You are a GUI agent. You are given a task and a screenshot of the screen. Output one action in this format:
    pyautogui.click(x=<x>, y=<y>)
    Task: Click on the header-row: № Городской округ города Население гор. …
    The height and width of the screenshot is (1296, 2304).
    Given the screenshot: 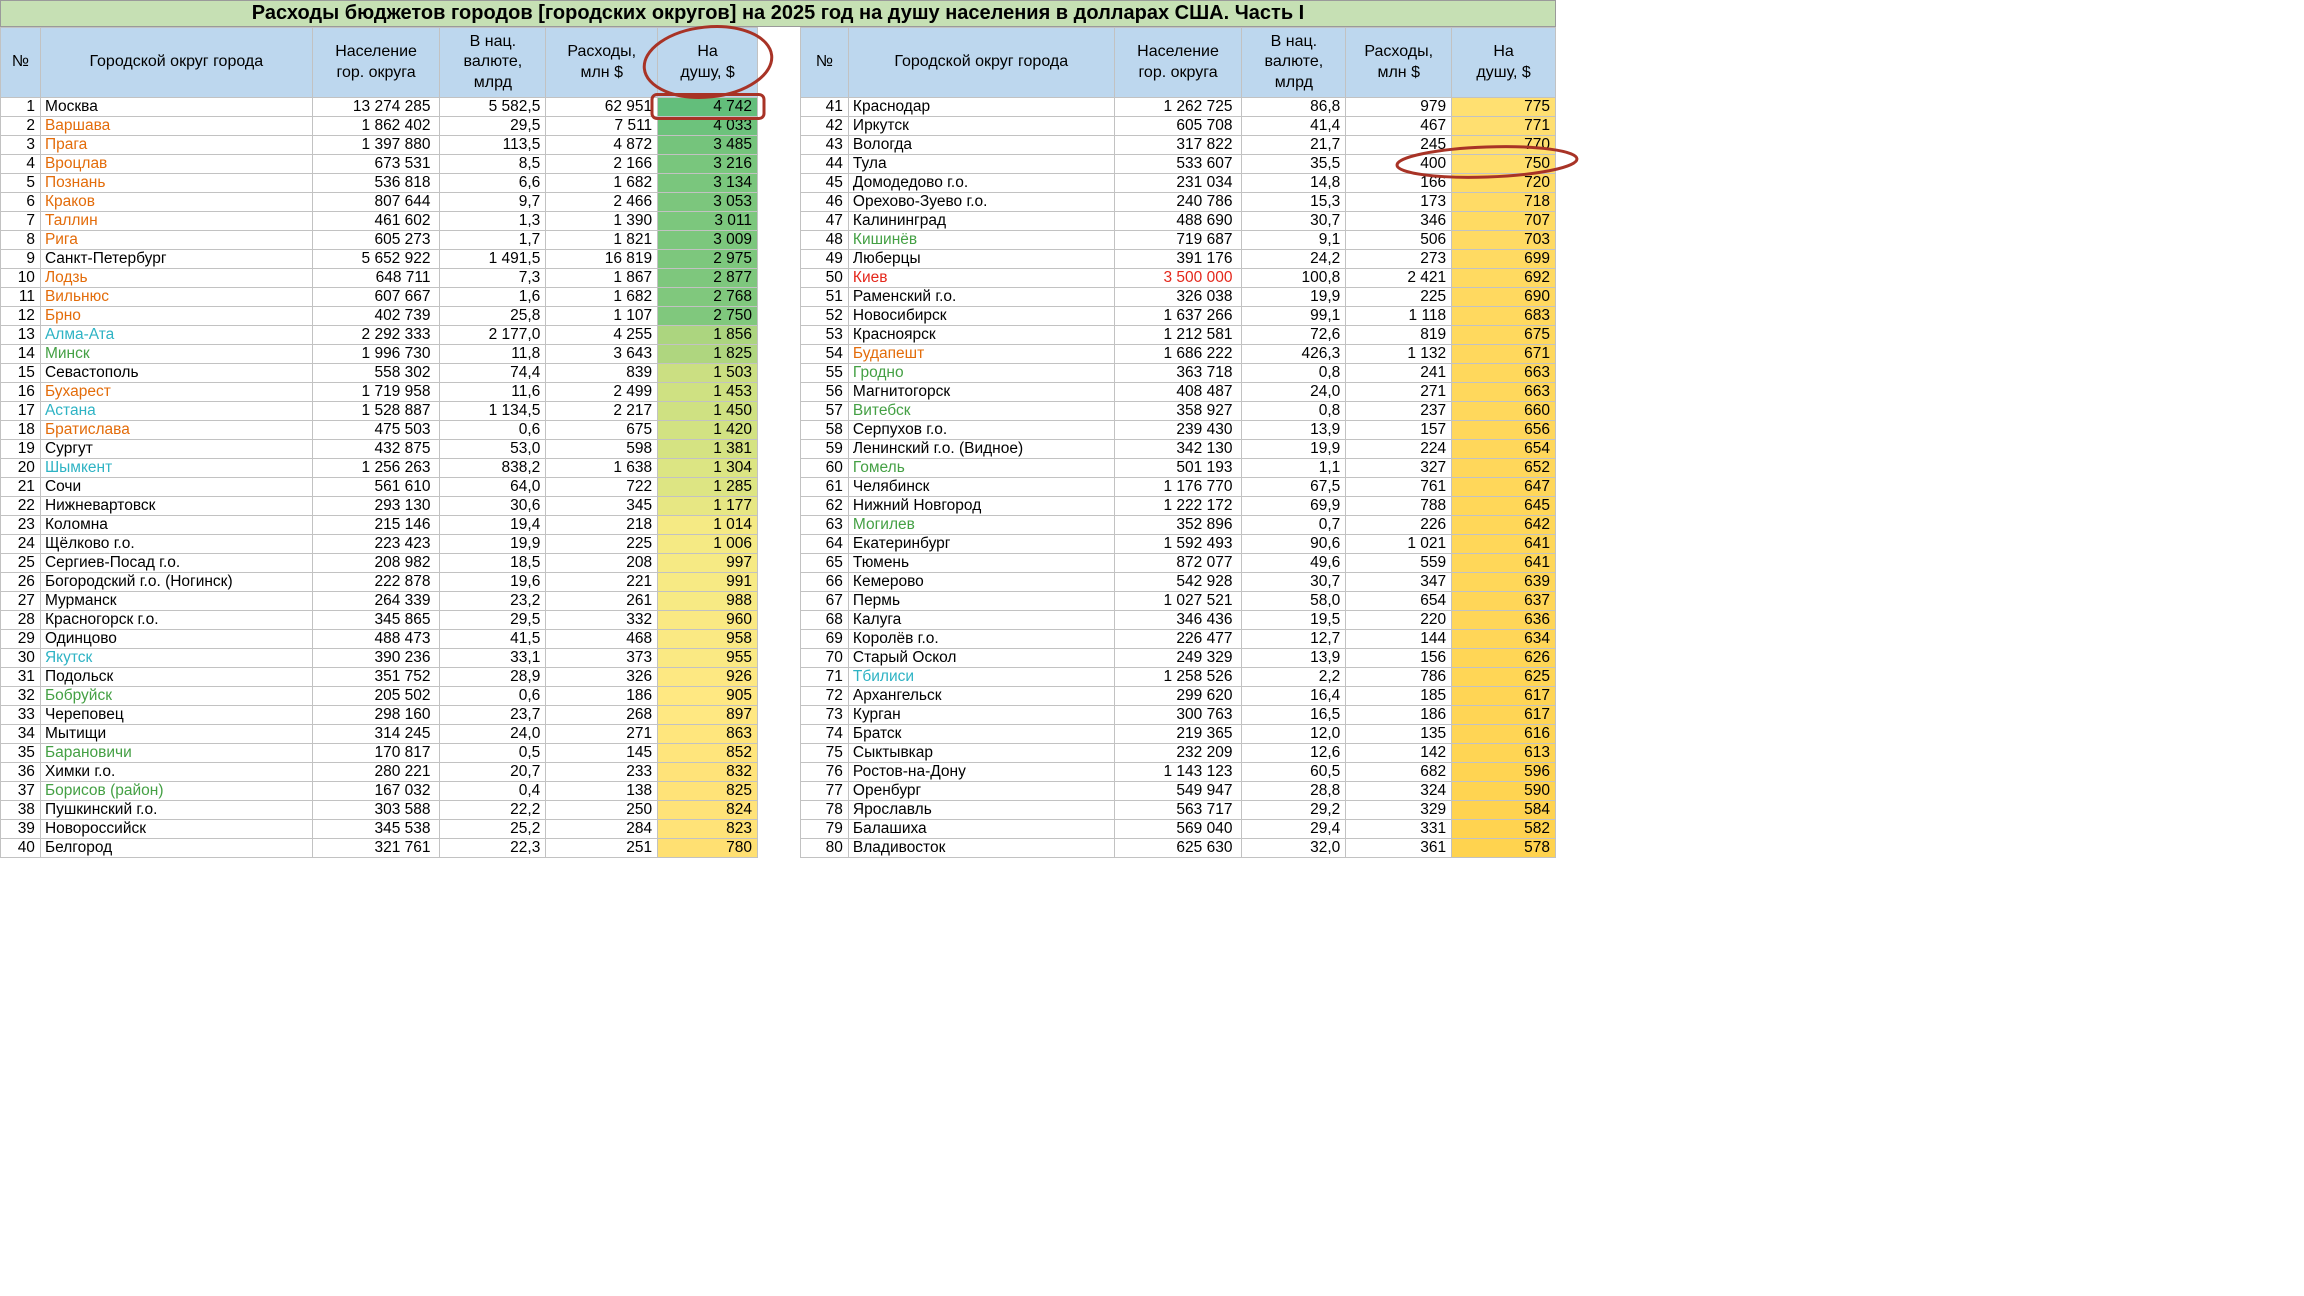 What is the action you would take?
    pyautogui.click(x=379, y=62)
    